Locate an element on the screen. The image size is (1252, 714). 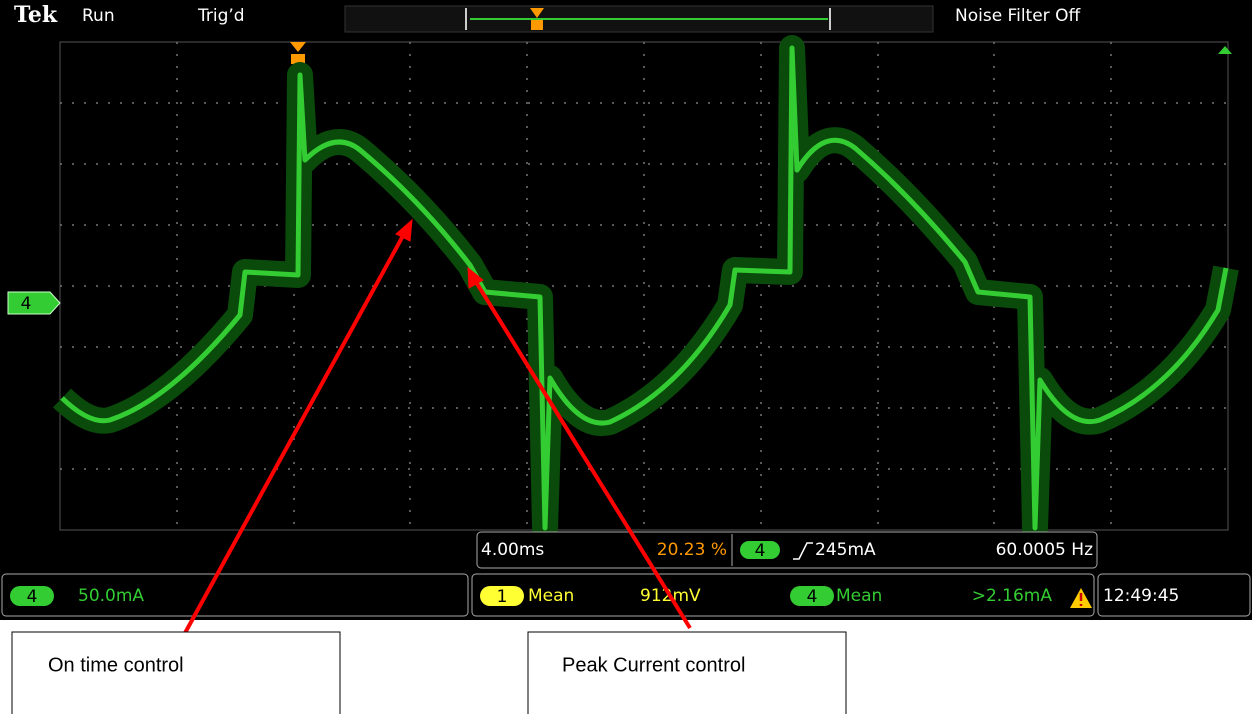
trigger-state: Trig’d is located at coordinates (221, 16).